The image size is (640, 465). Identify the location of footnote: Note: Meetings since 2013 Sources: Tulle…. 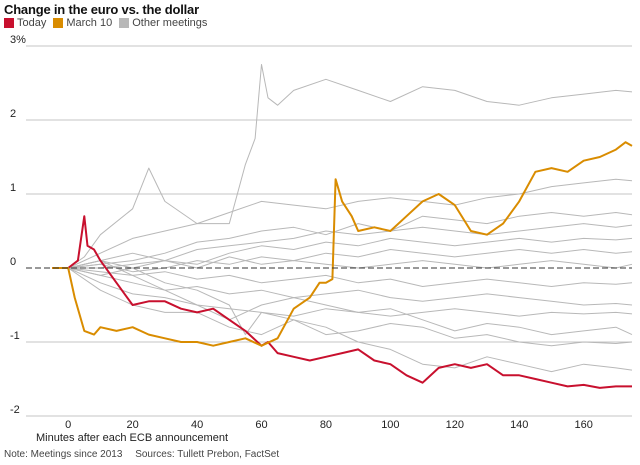
(146, 454).